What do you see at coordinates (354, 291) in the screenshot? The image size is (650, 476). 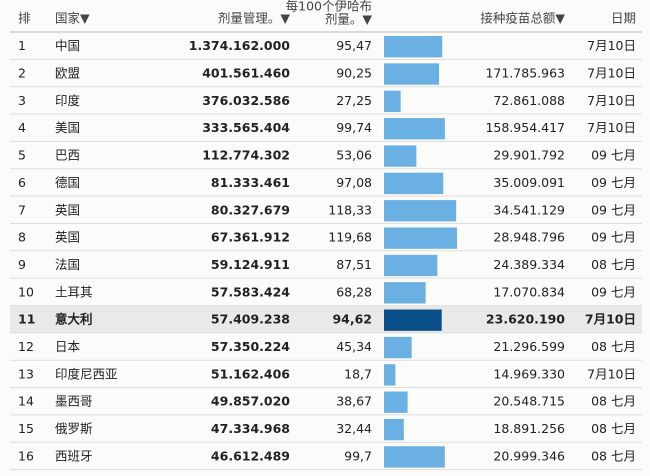 I see `per100: 68,28` at bounding box center [354, 291].